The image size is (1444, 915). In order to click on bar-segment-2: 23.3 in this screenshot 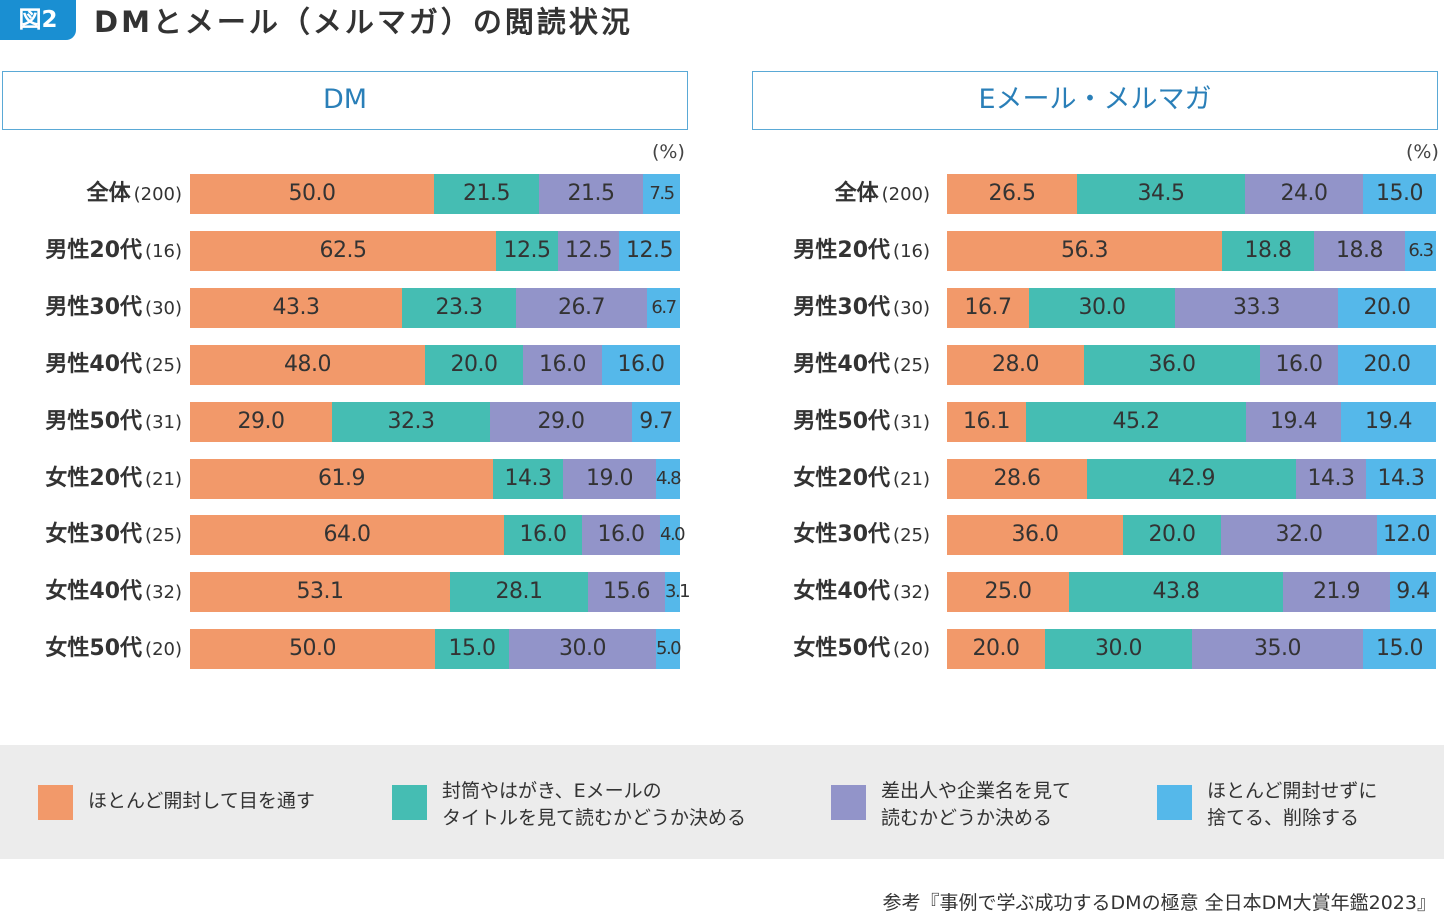, I will do `click(459, 308)`.